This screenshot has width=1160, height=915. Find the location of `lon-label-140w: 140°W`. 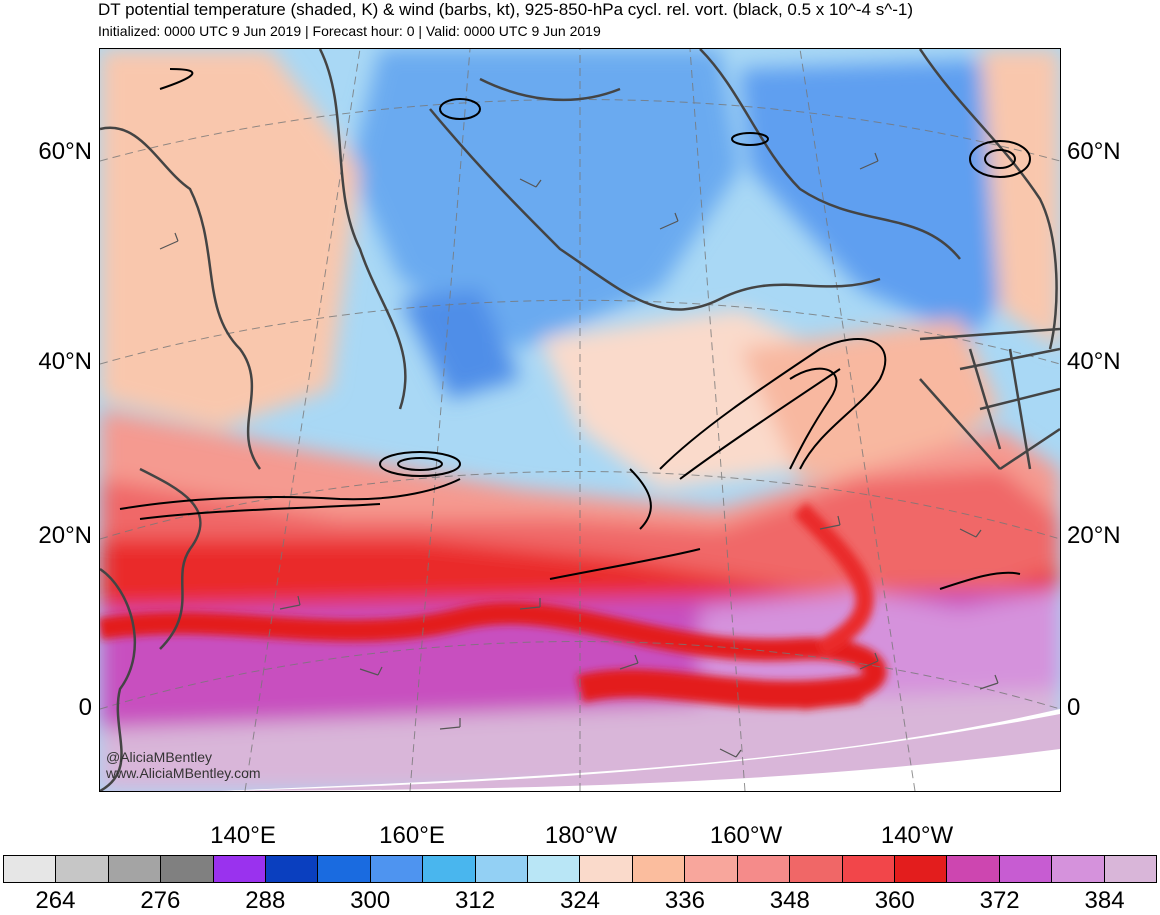

lon-label-140w: 140°W is located at coordinates (917, 835).